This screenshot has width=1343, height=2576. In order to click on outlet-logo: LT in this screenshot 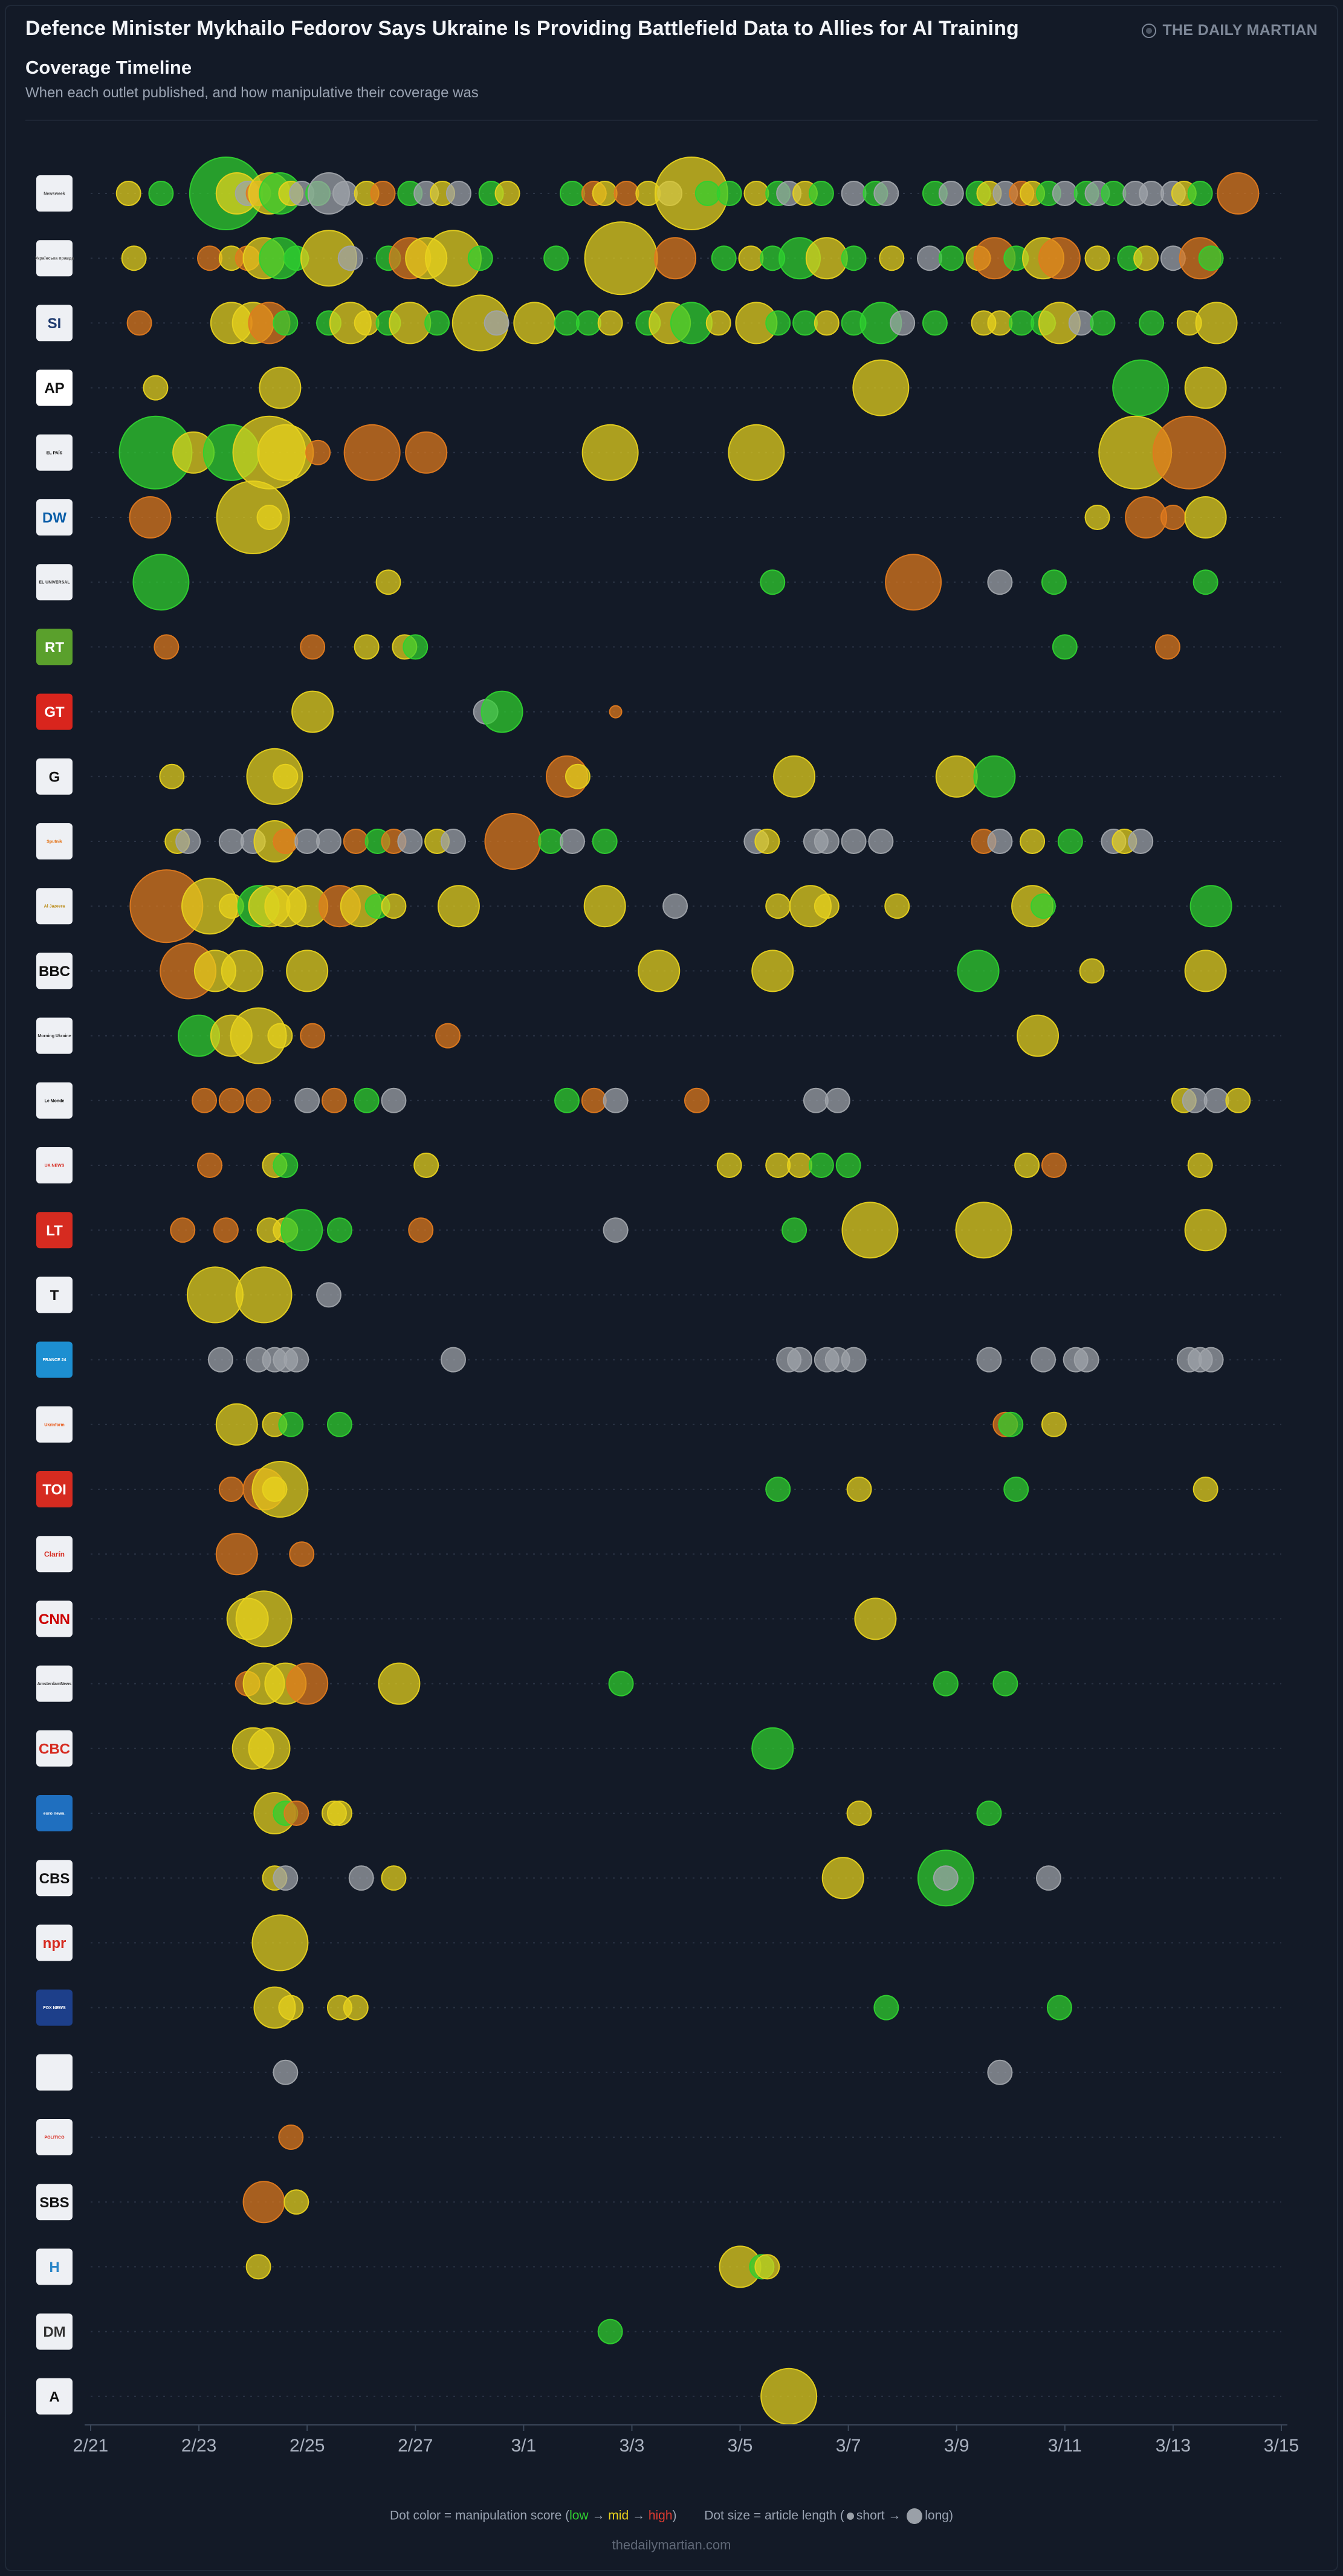, I will do `click(55, 1230)`.